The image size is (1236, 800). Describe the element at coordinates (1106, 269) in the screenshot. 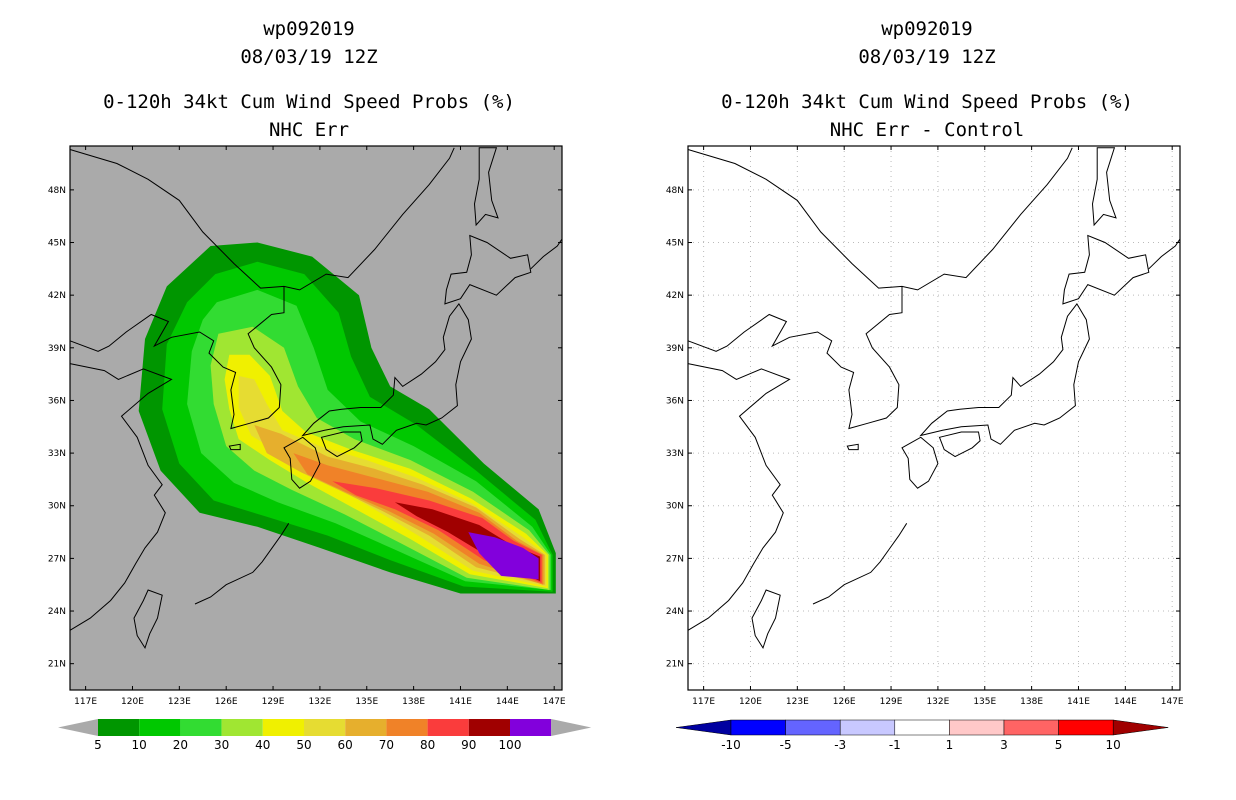

I see `coast-hokkaido` at that location.